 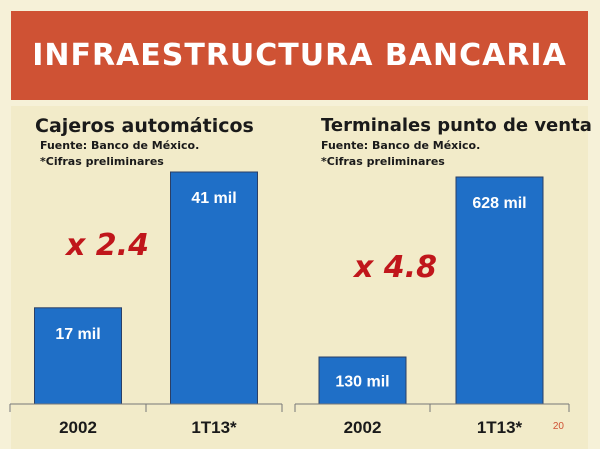 I want to click on bar-value-label: 628 mil, so click(x=499, y=203).